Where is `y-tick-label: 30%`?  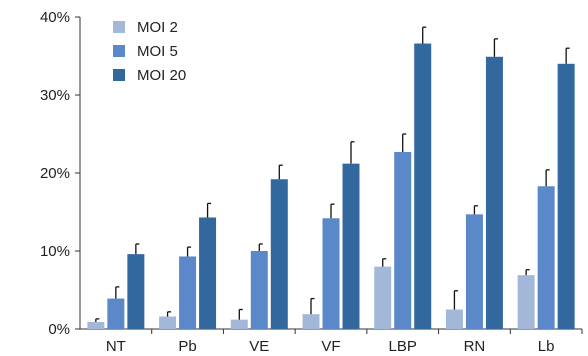
y-tick-label: 30% is located at coordinates (55, 95).